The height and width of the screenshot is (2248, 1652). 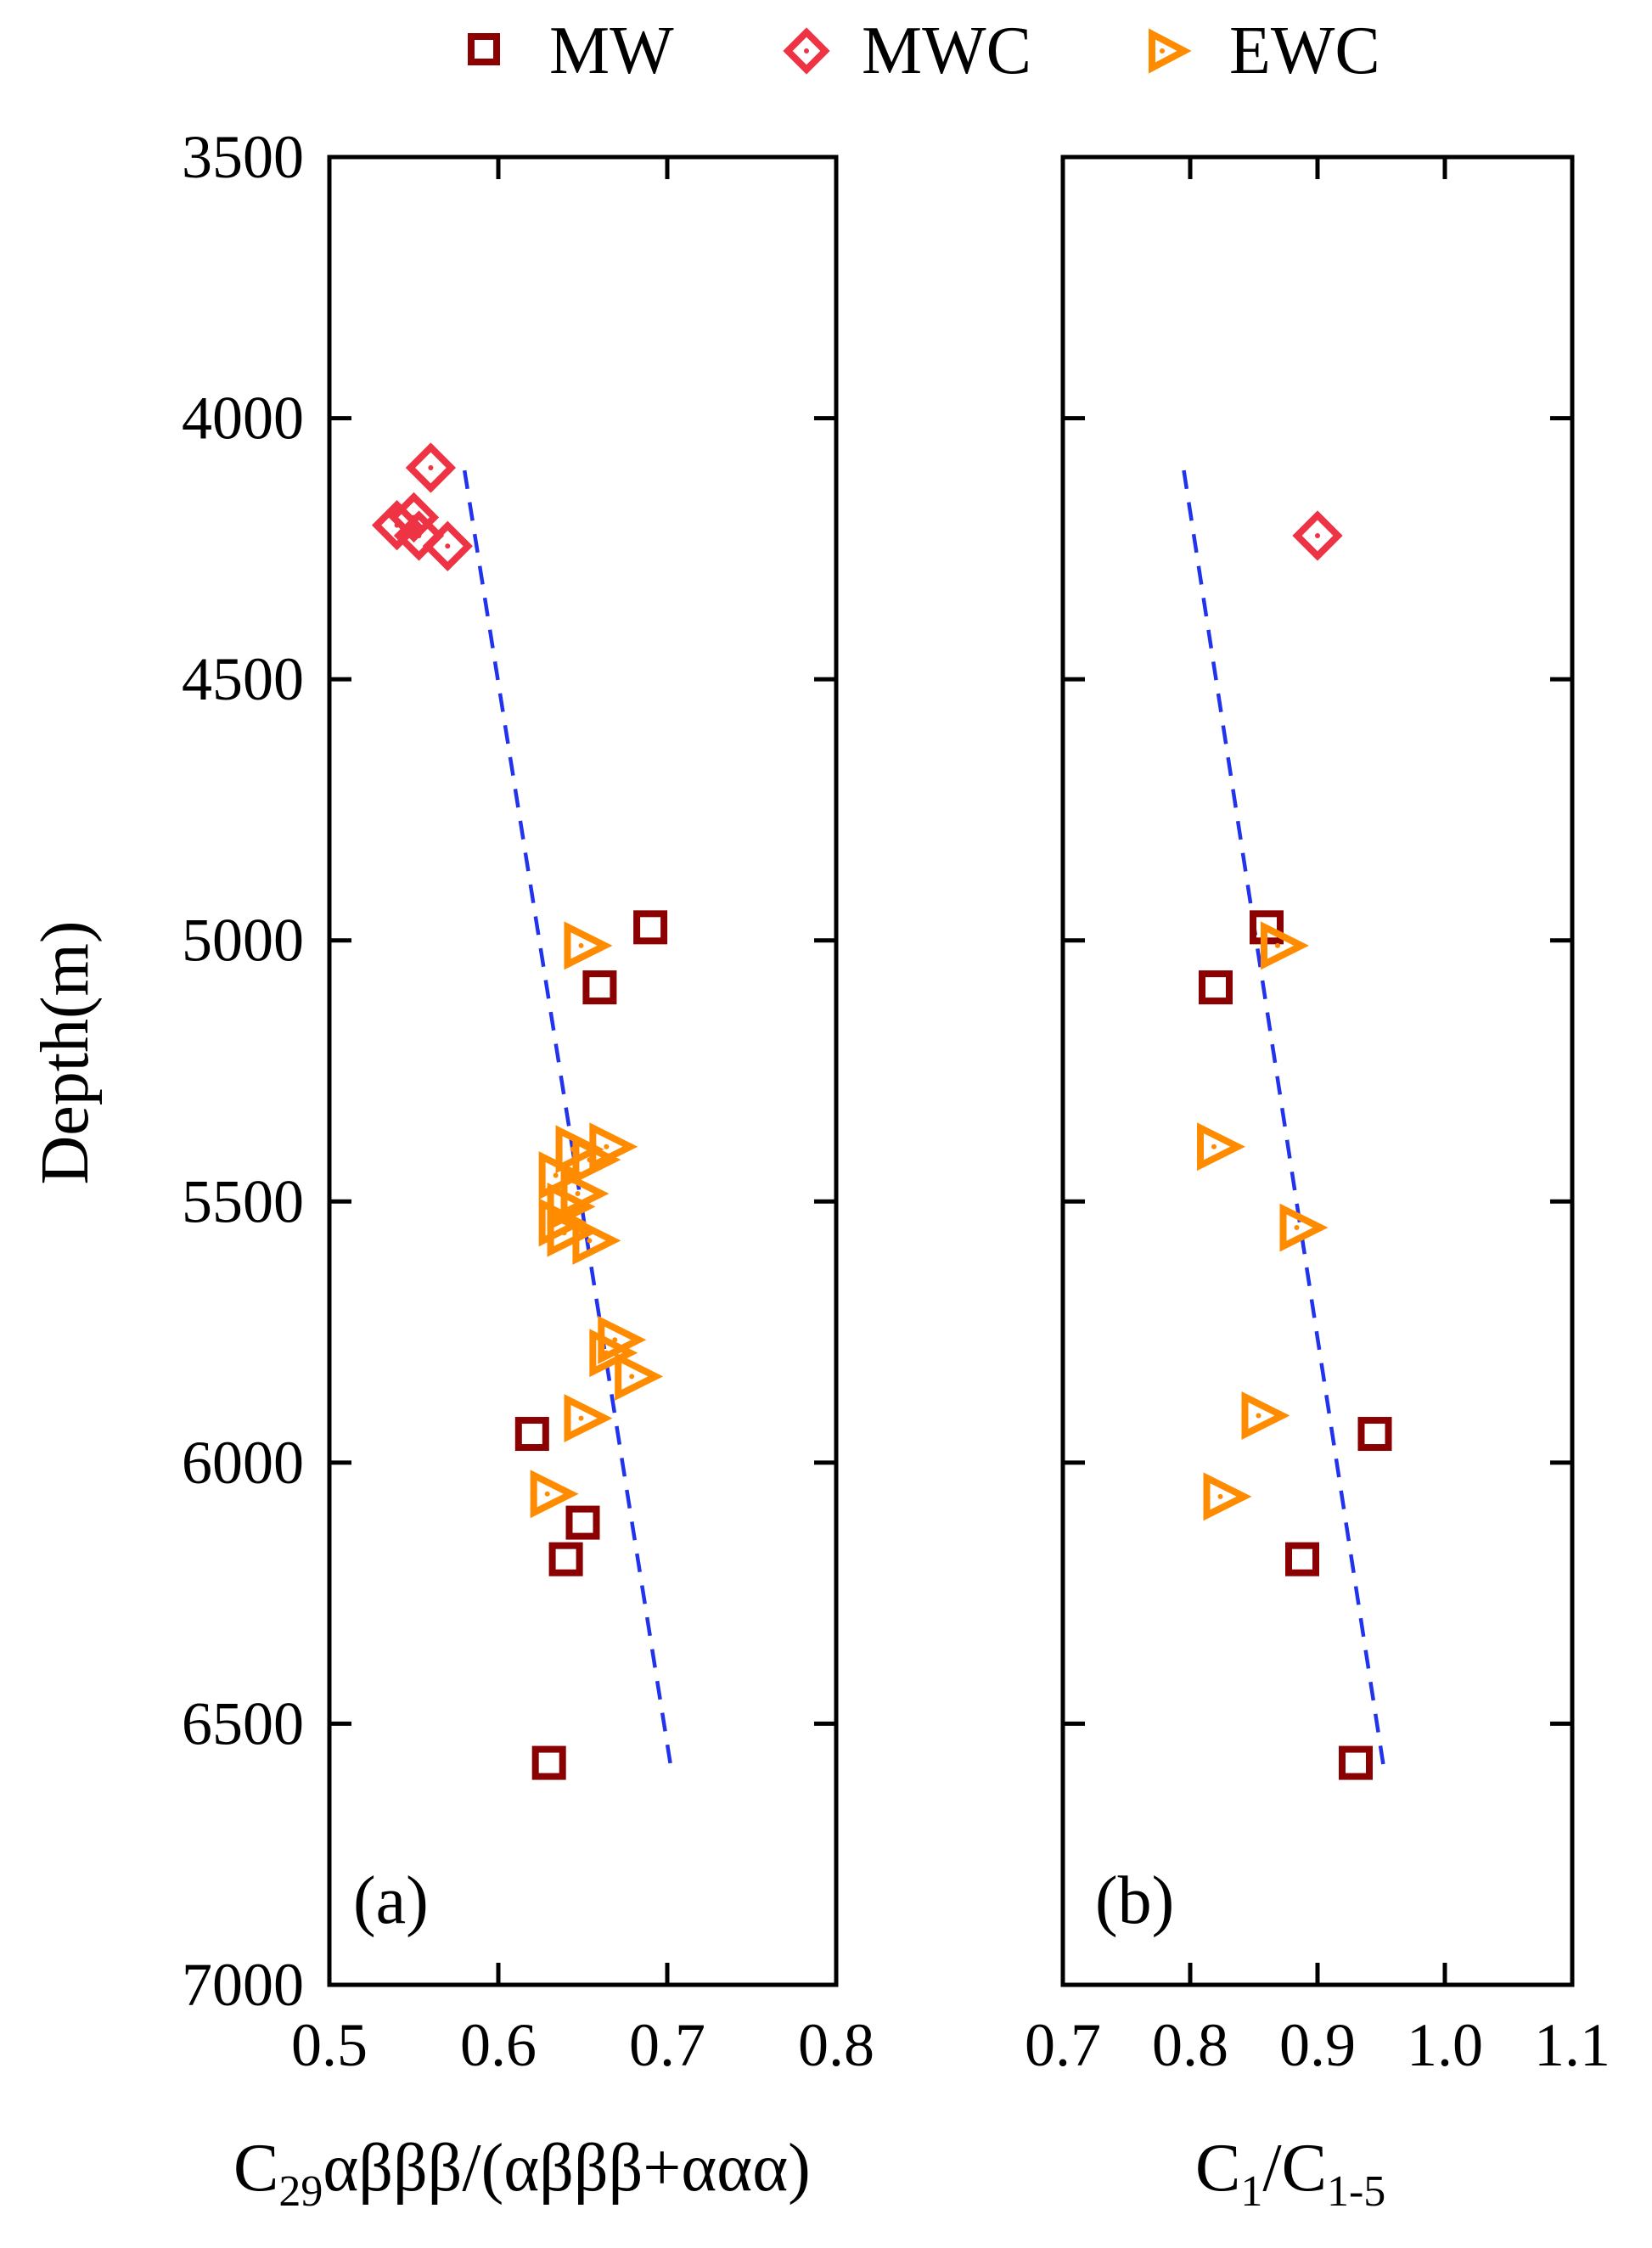 I want to click on y-tick-label-3: 5000, so click(x=243, y=941).